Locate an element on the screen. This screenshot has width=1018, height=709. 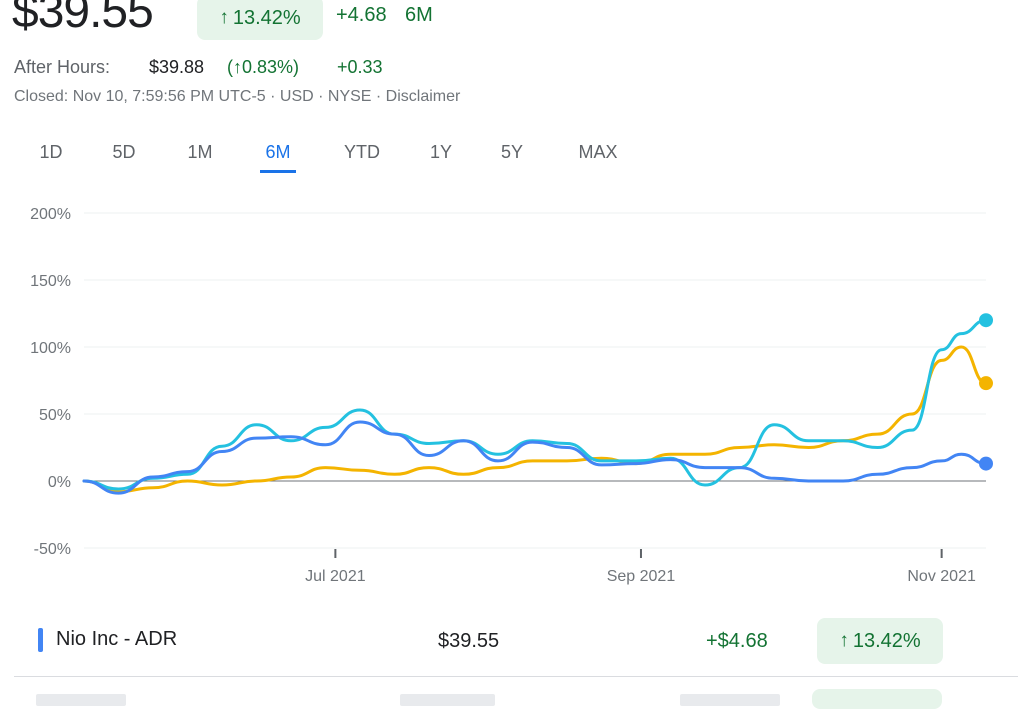
legend-change-text: 13.42% is located at coordinates (886, 640).